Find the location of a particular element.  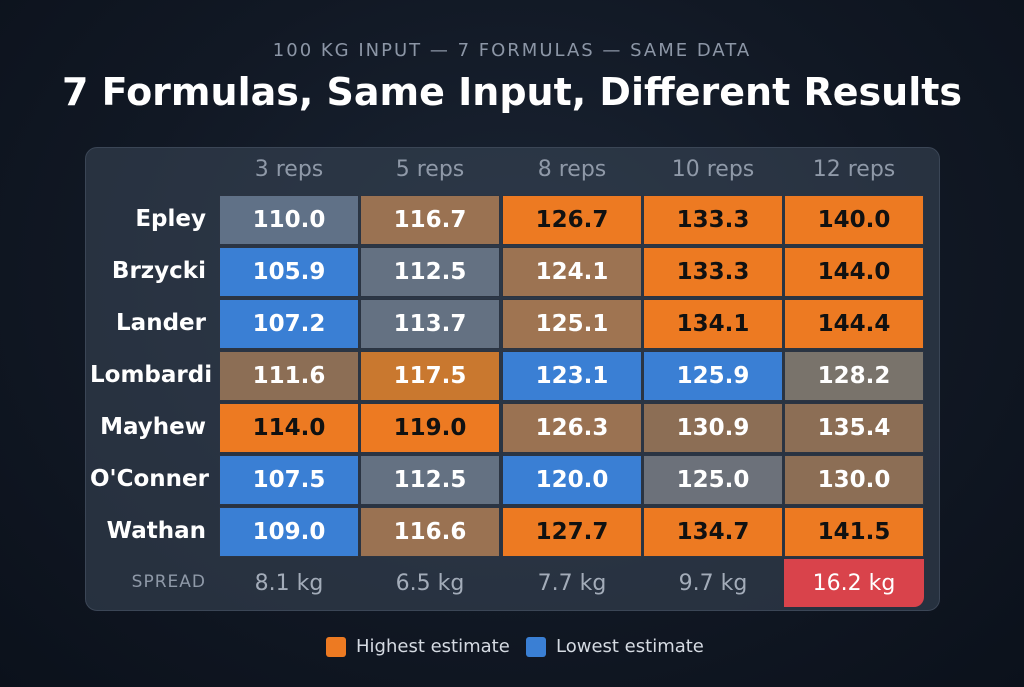

lowest-swatch is located at coordinates (536, 646).